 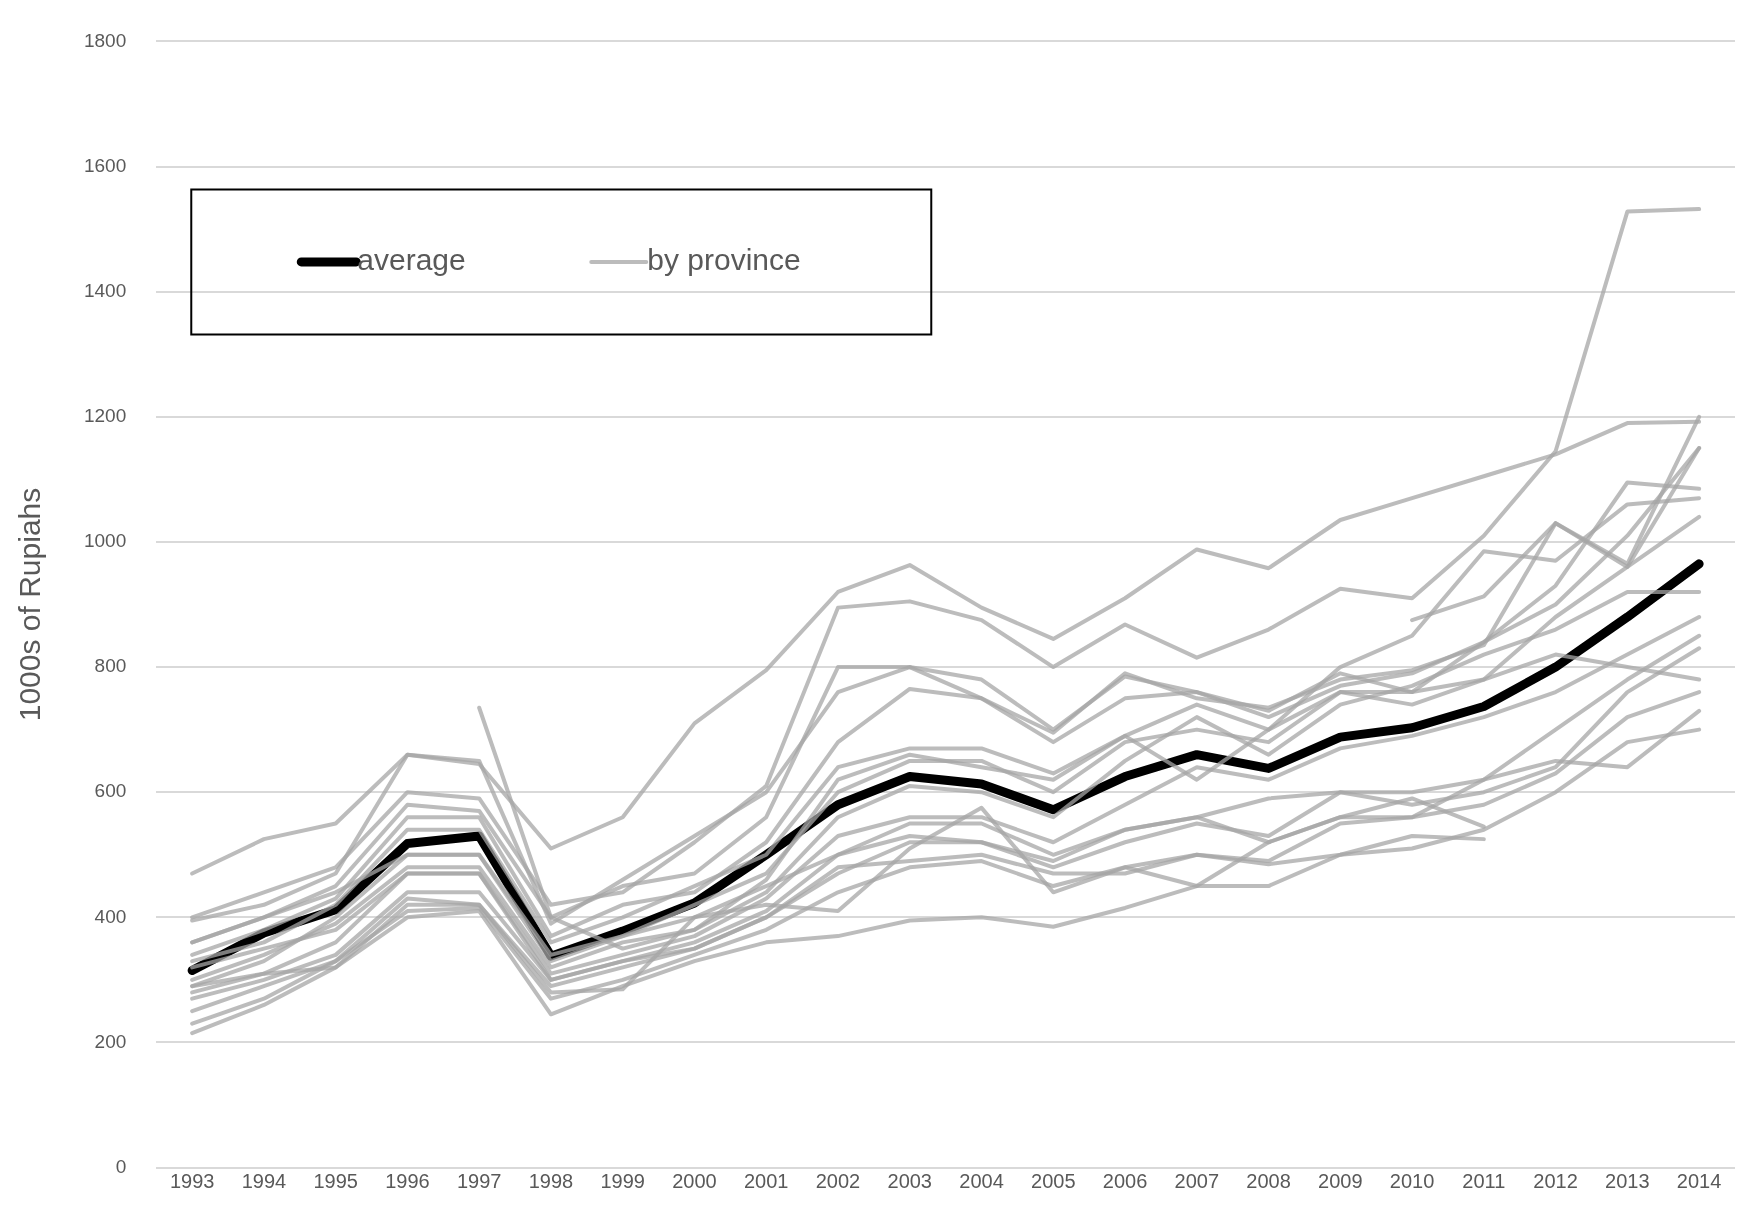 I want to click on x-tick-label: 2001, so click(x=766, y=1181).